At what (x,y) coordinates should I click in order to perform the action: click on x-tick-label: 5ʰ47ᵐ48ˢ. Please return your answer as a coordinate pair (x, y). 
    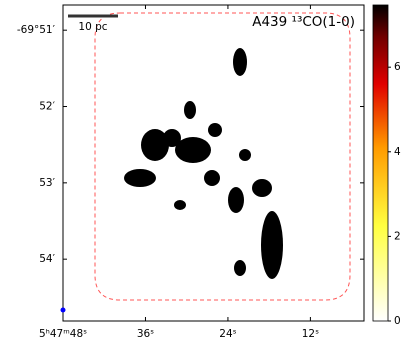
    Looking at the image, I should click on (63, 334).